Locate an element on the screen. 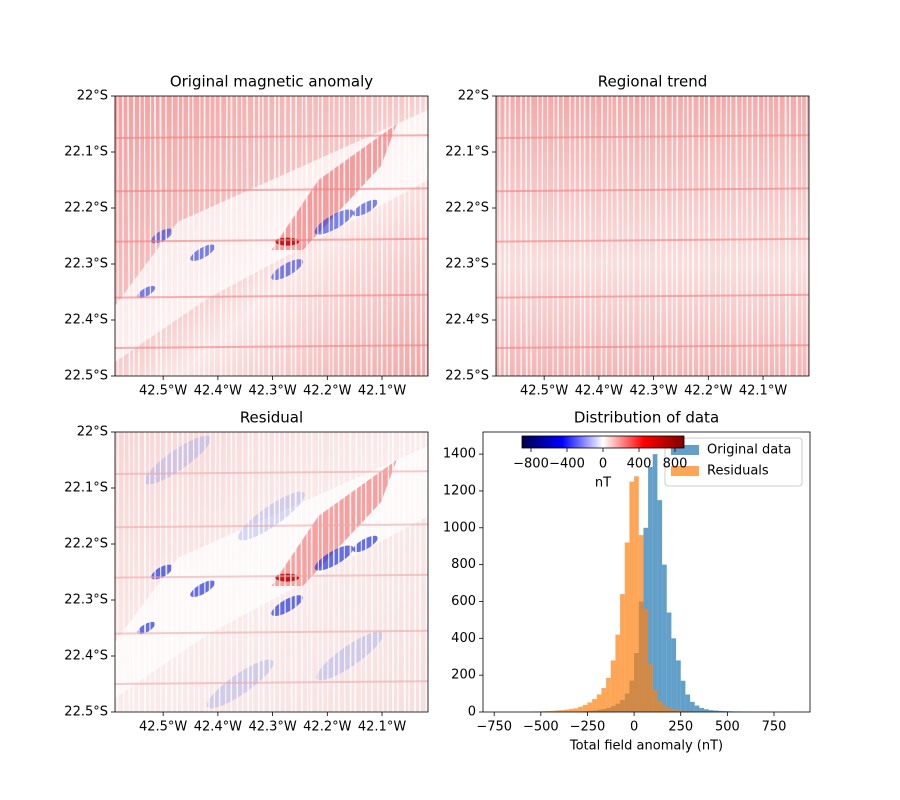  y-tick-label: 200 is located at coordinates (463, 675).